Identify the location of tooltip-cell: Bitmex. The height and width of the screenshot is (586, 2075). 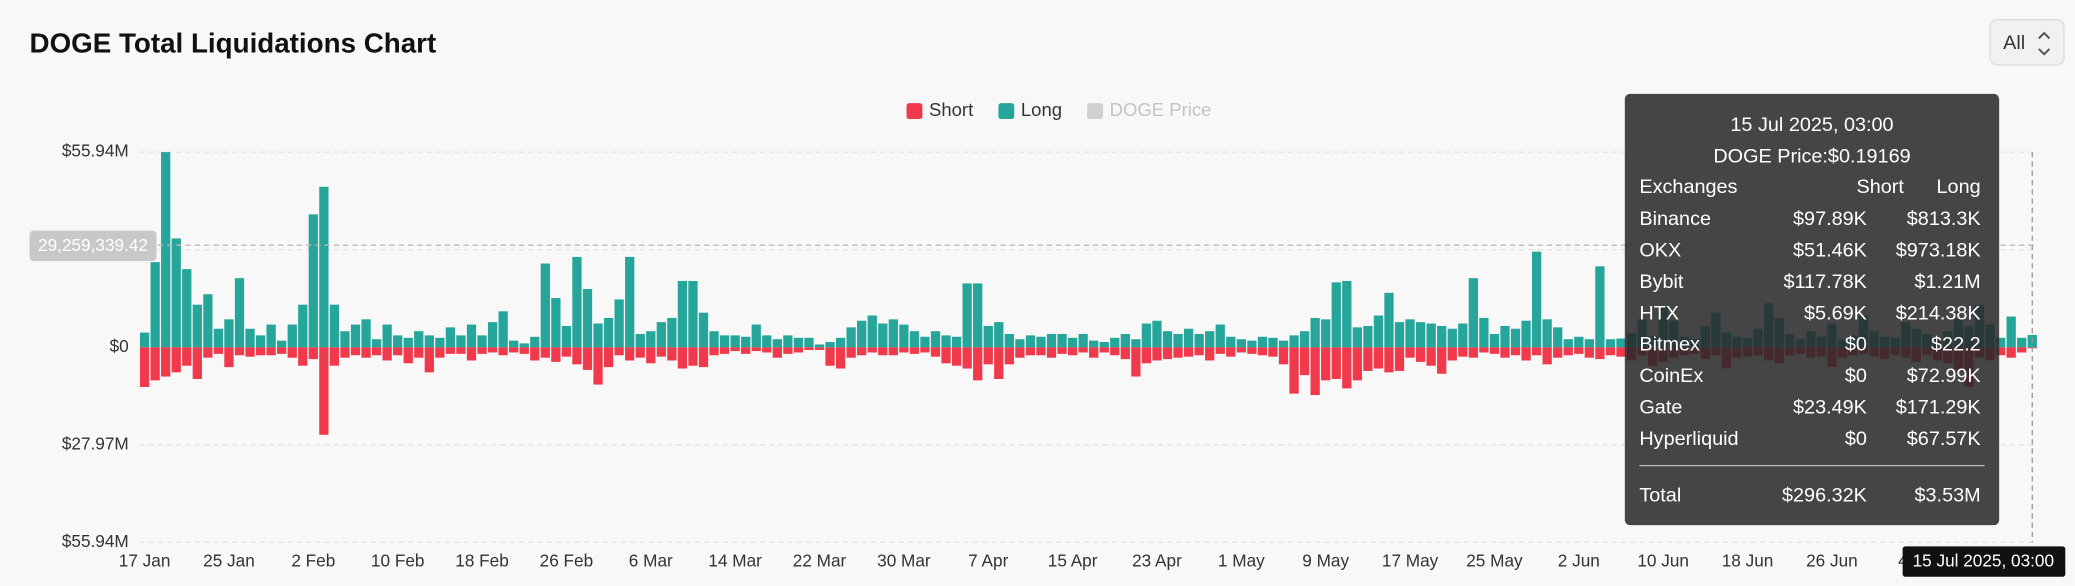
(1669, 345).